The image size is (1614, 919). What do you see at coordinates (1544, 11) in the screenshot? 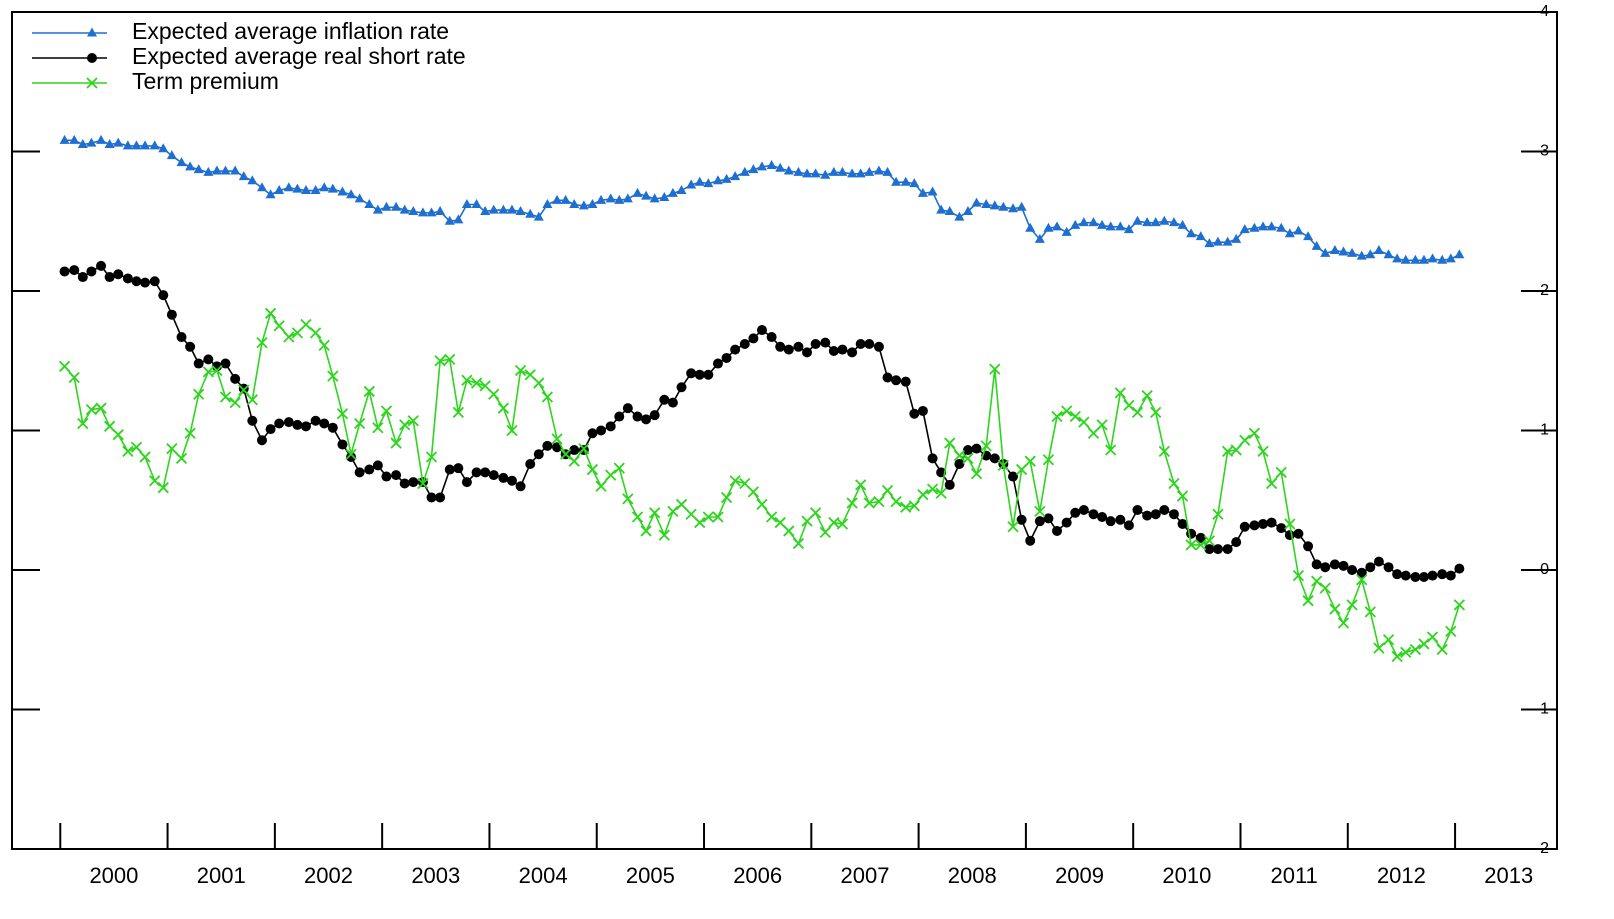
I see `y-tick-label: 4` at bounding box center [1544, 11].